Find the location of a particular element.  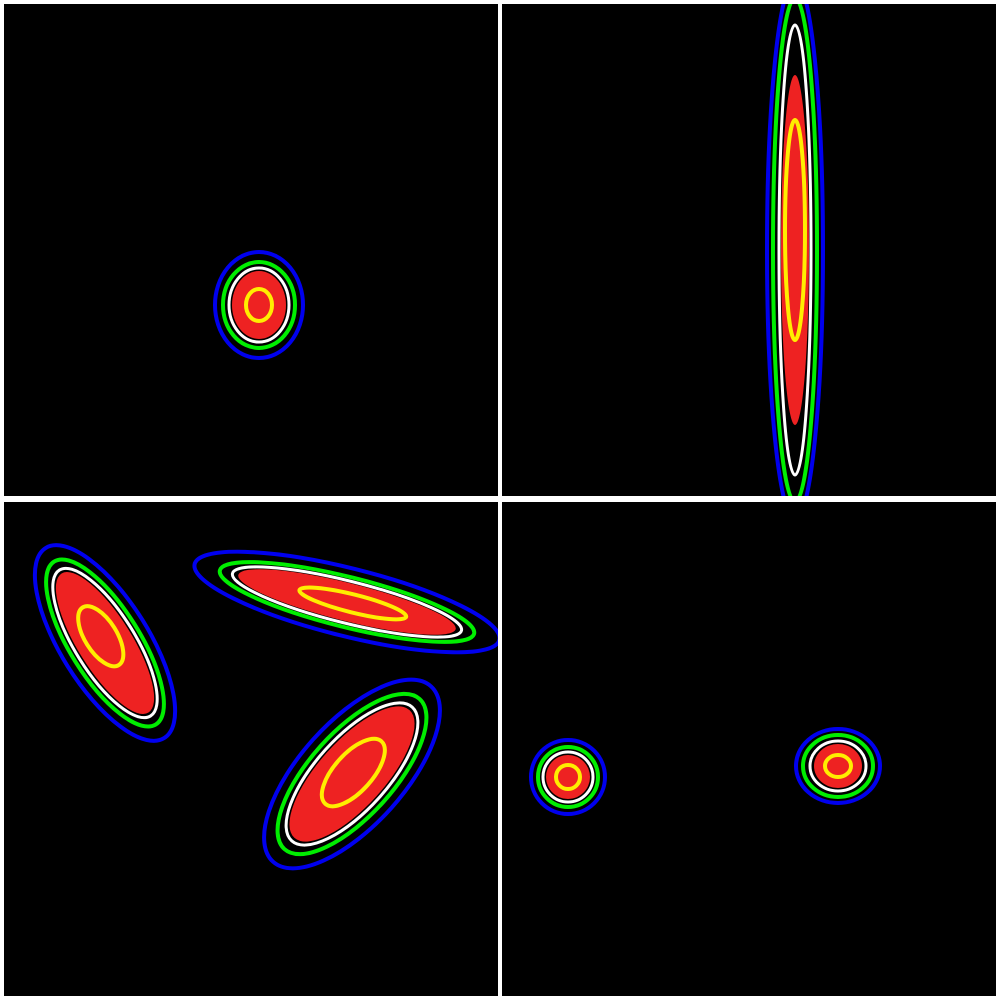

blob-tilted-right is located at coordinates (352, 774).